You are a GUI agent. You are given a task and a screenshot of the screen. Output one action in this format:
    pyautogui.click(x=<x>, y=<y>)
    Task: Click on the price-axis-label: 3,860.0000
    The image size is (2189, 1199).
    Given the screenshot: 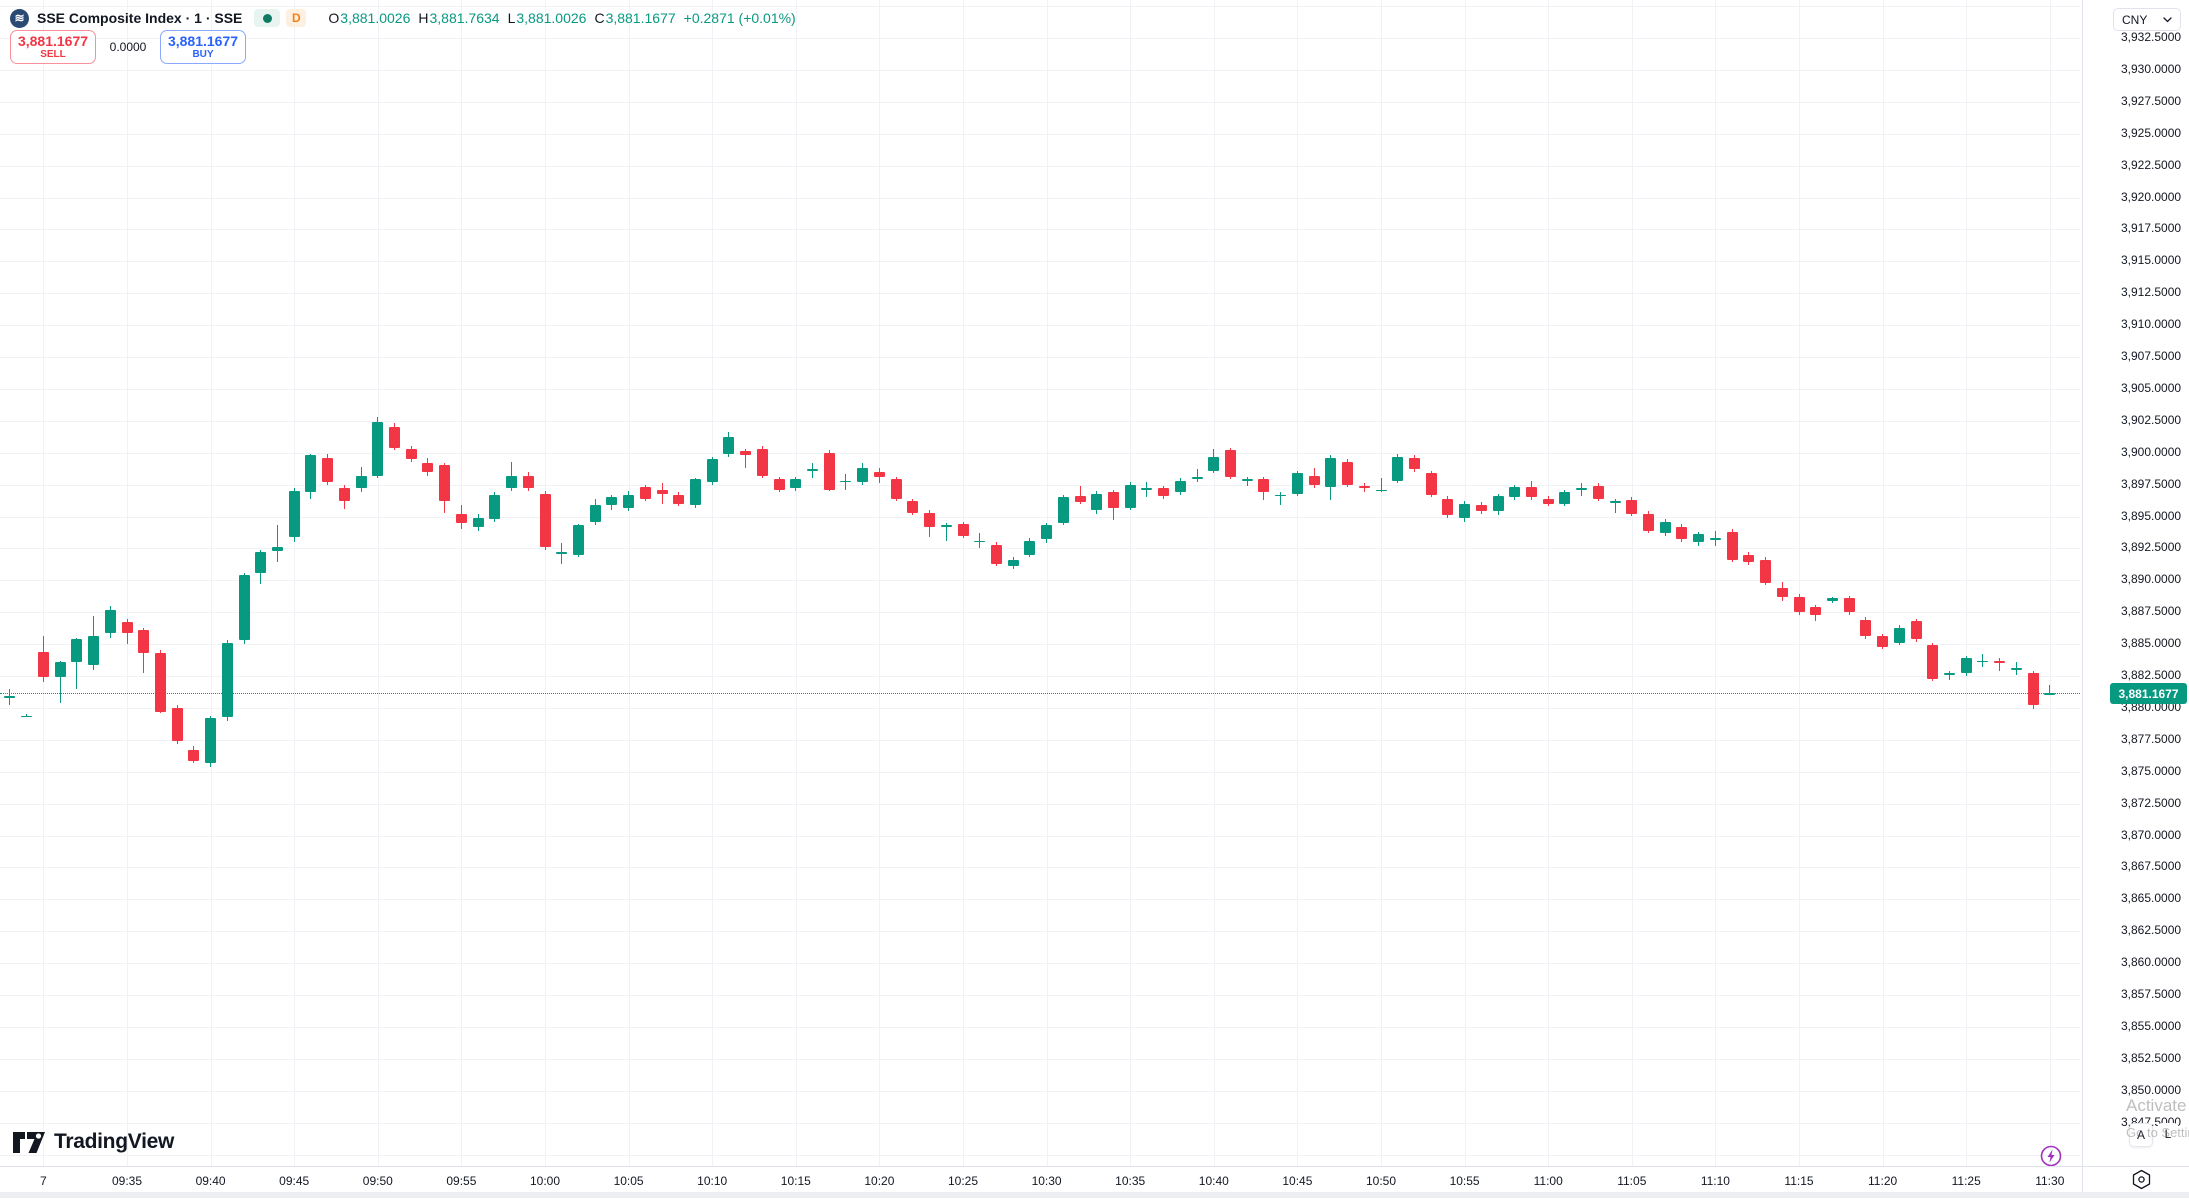 What is the action you would take?
    pyautogui.click(x=2151, y=962)
    